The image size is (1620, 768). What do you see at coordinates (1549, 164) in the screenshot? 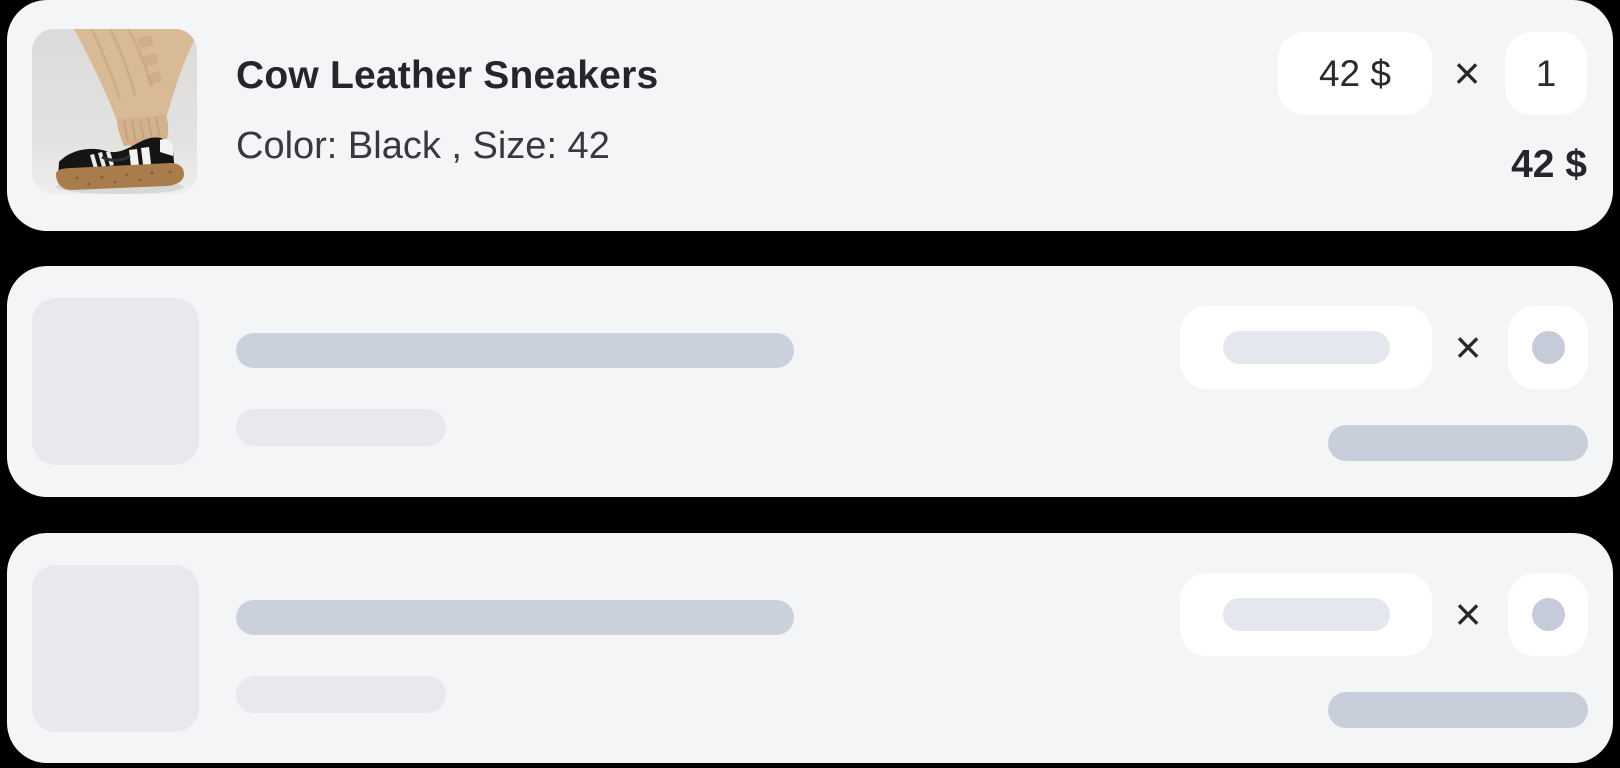
I see `line-total: 42 $` at bounding box center [1549, 164].